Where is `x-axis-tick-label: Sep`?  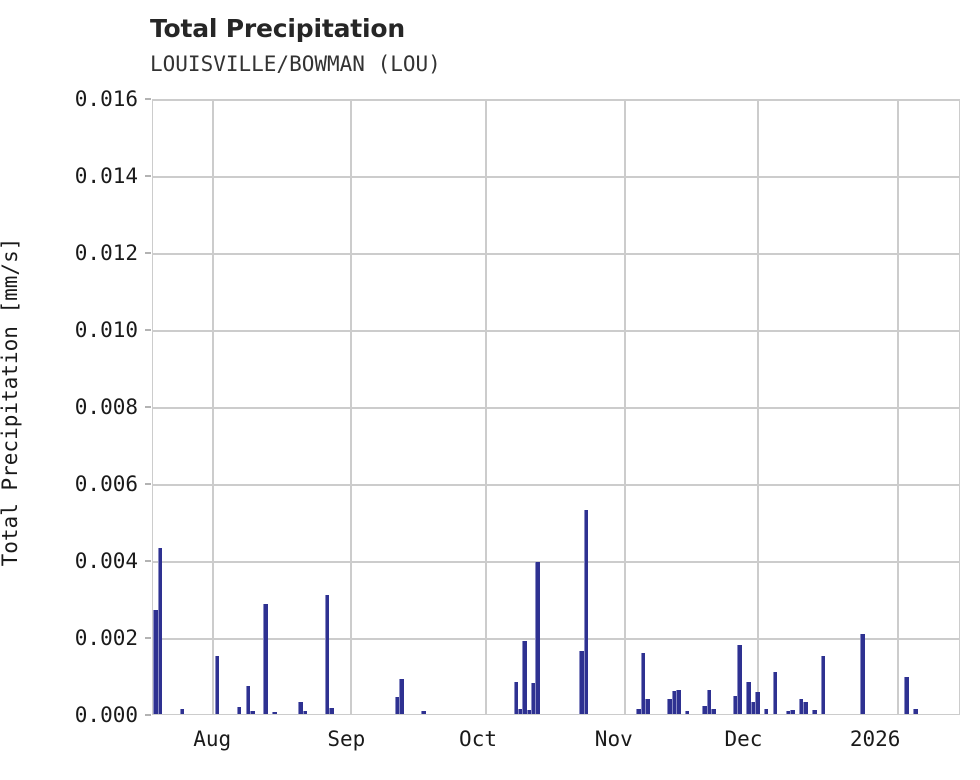
x-axis-tick-label: Sep is located at coordinates (346, 739).